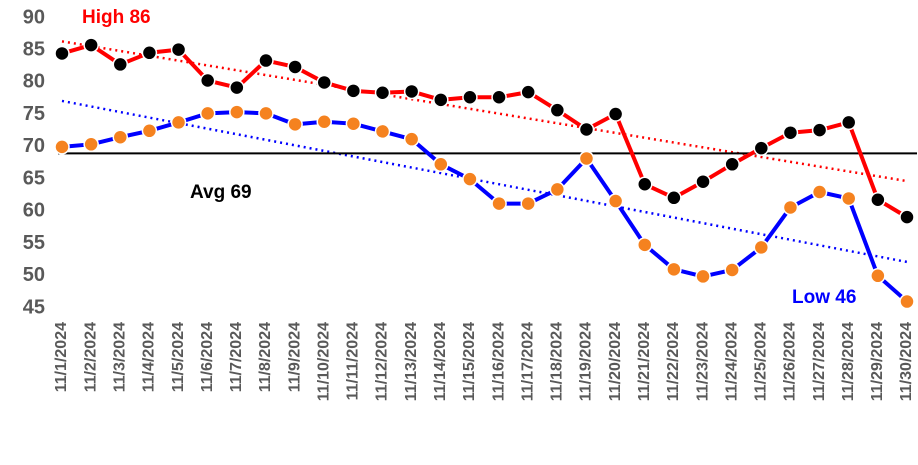  What do you see at coordinates (34, 178) in the screenshot?
I see `y-tick-label: 65` at bounding box center [34, 178].